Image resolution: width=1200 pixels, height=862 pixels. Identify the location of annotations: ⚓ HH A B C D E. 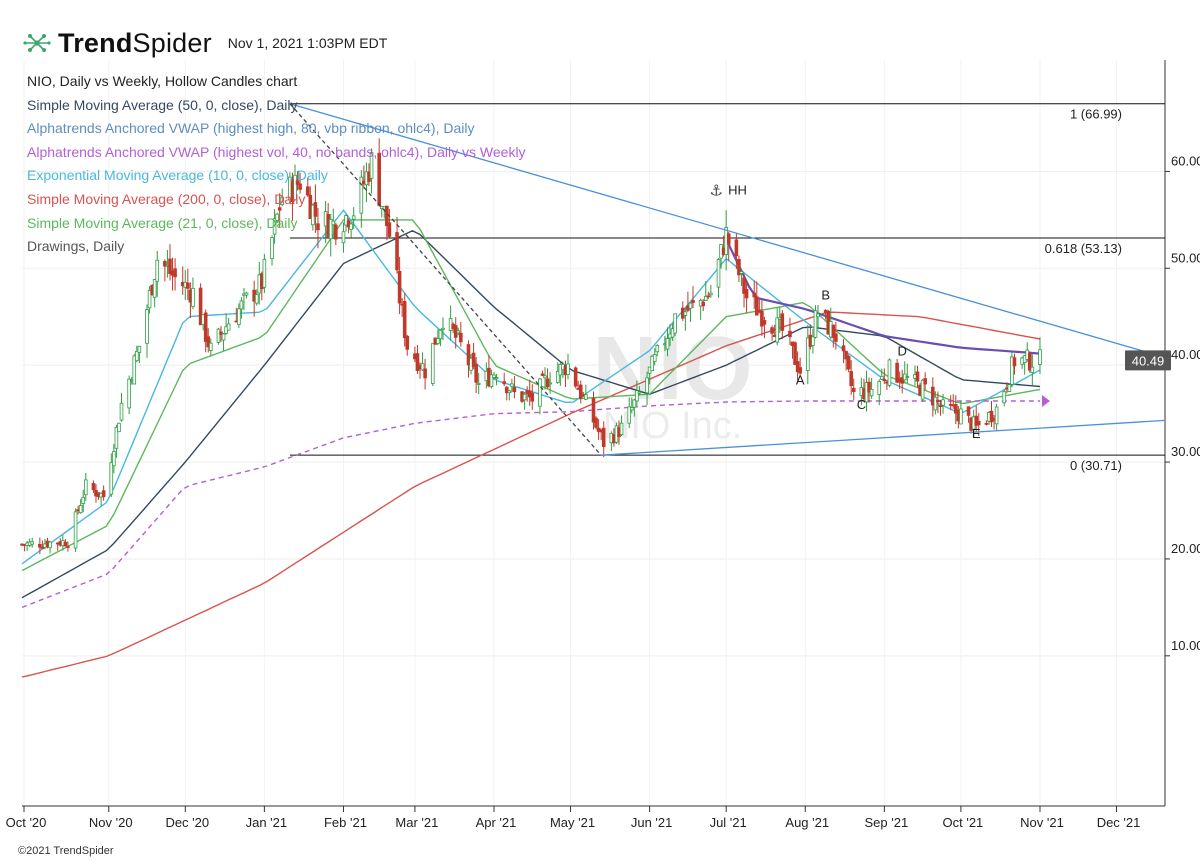
(879, 311).